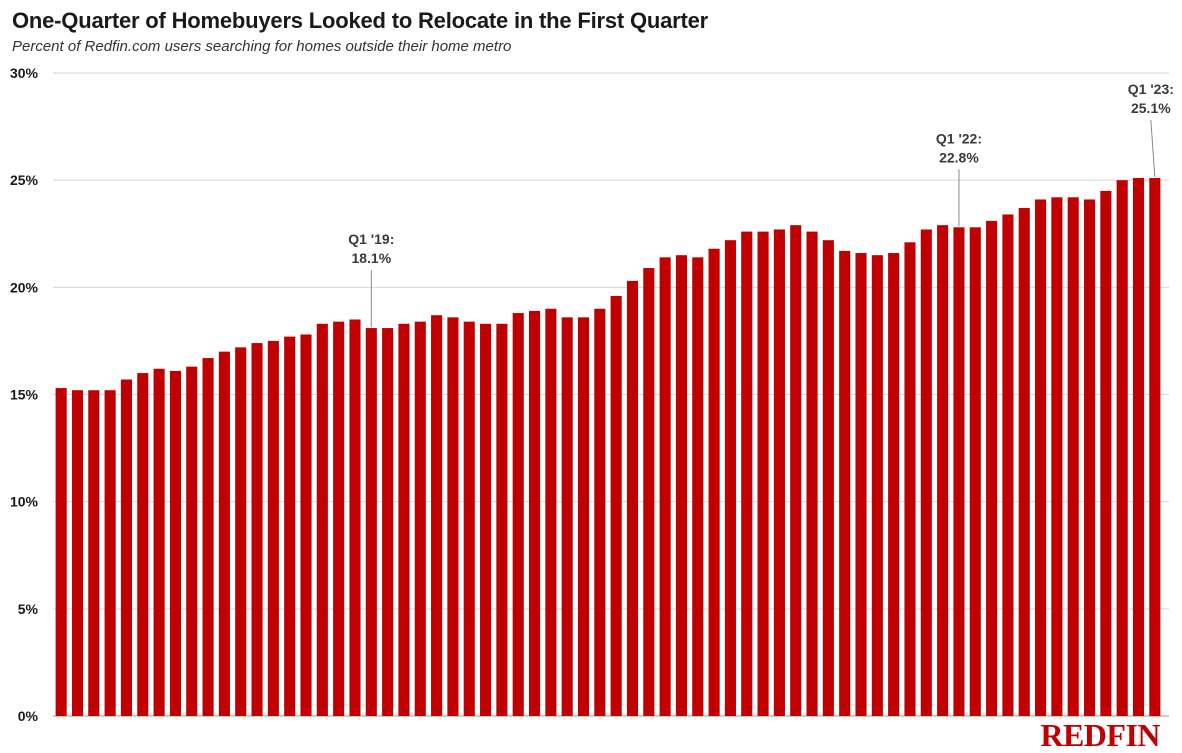 The image size is (1182, 753). What do you see at coordinates (24, 502) in the screenshot?
I see `y-tick-label: 10%` at bounding box center [24, 502].